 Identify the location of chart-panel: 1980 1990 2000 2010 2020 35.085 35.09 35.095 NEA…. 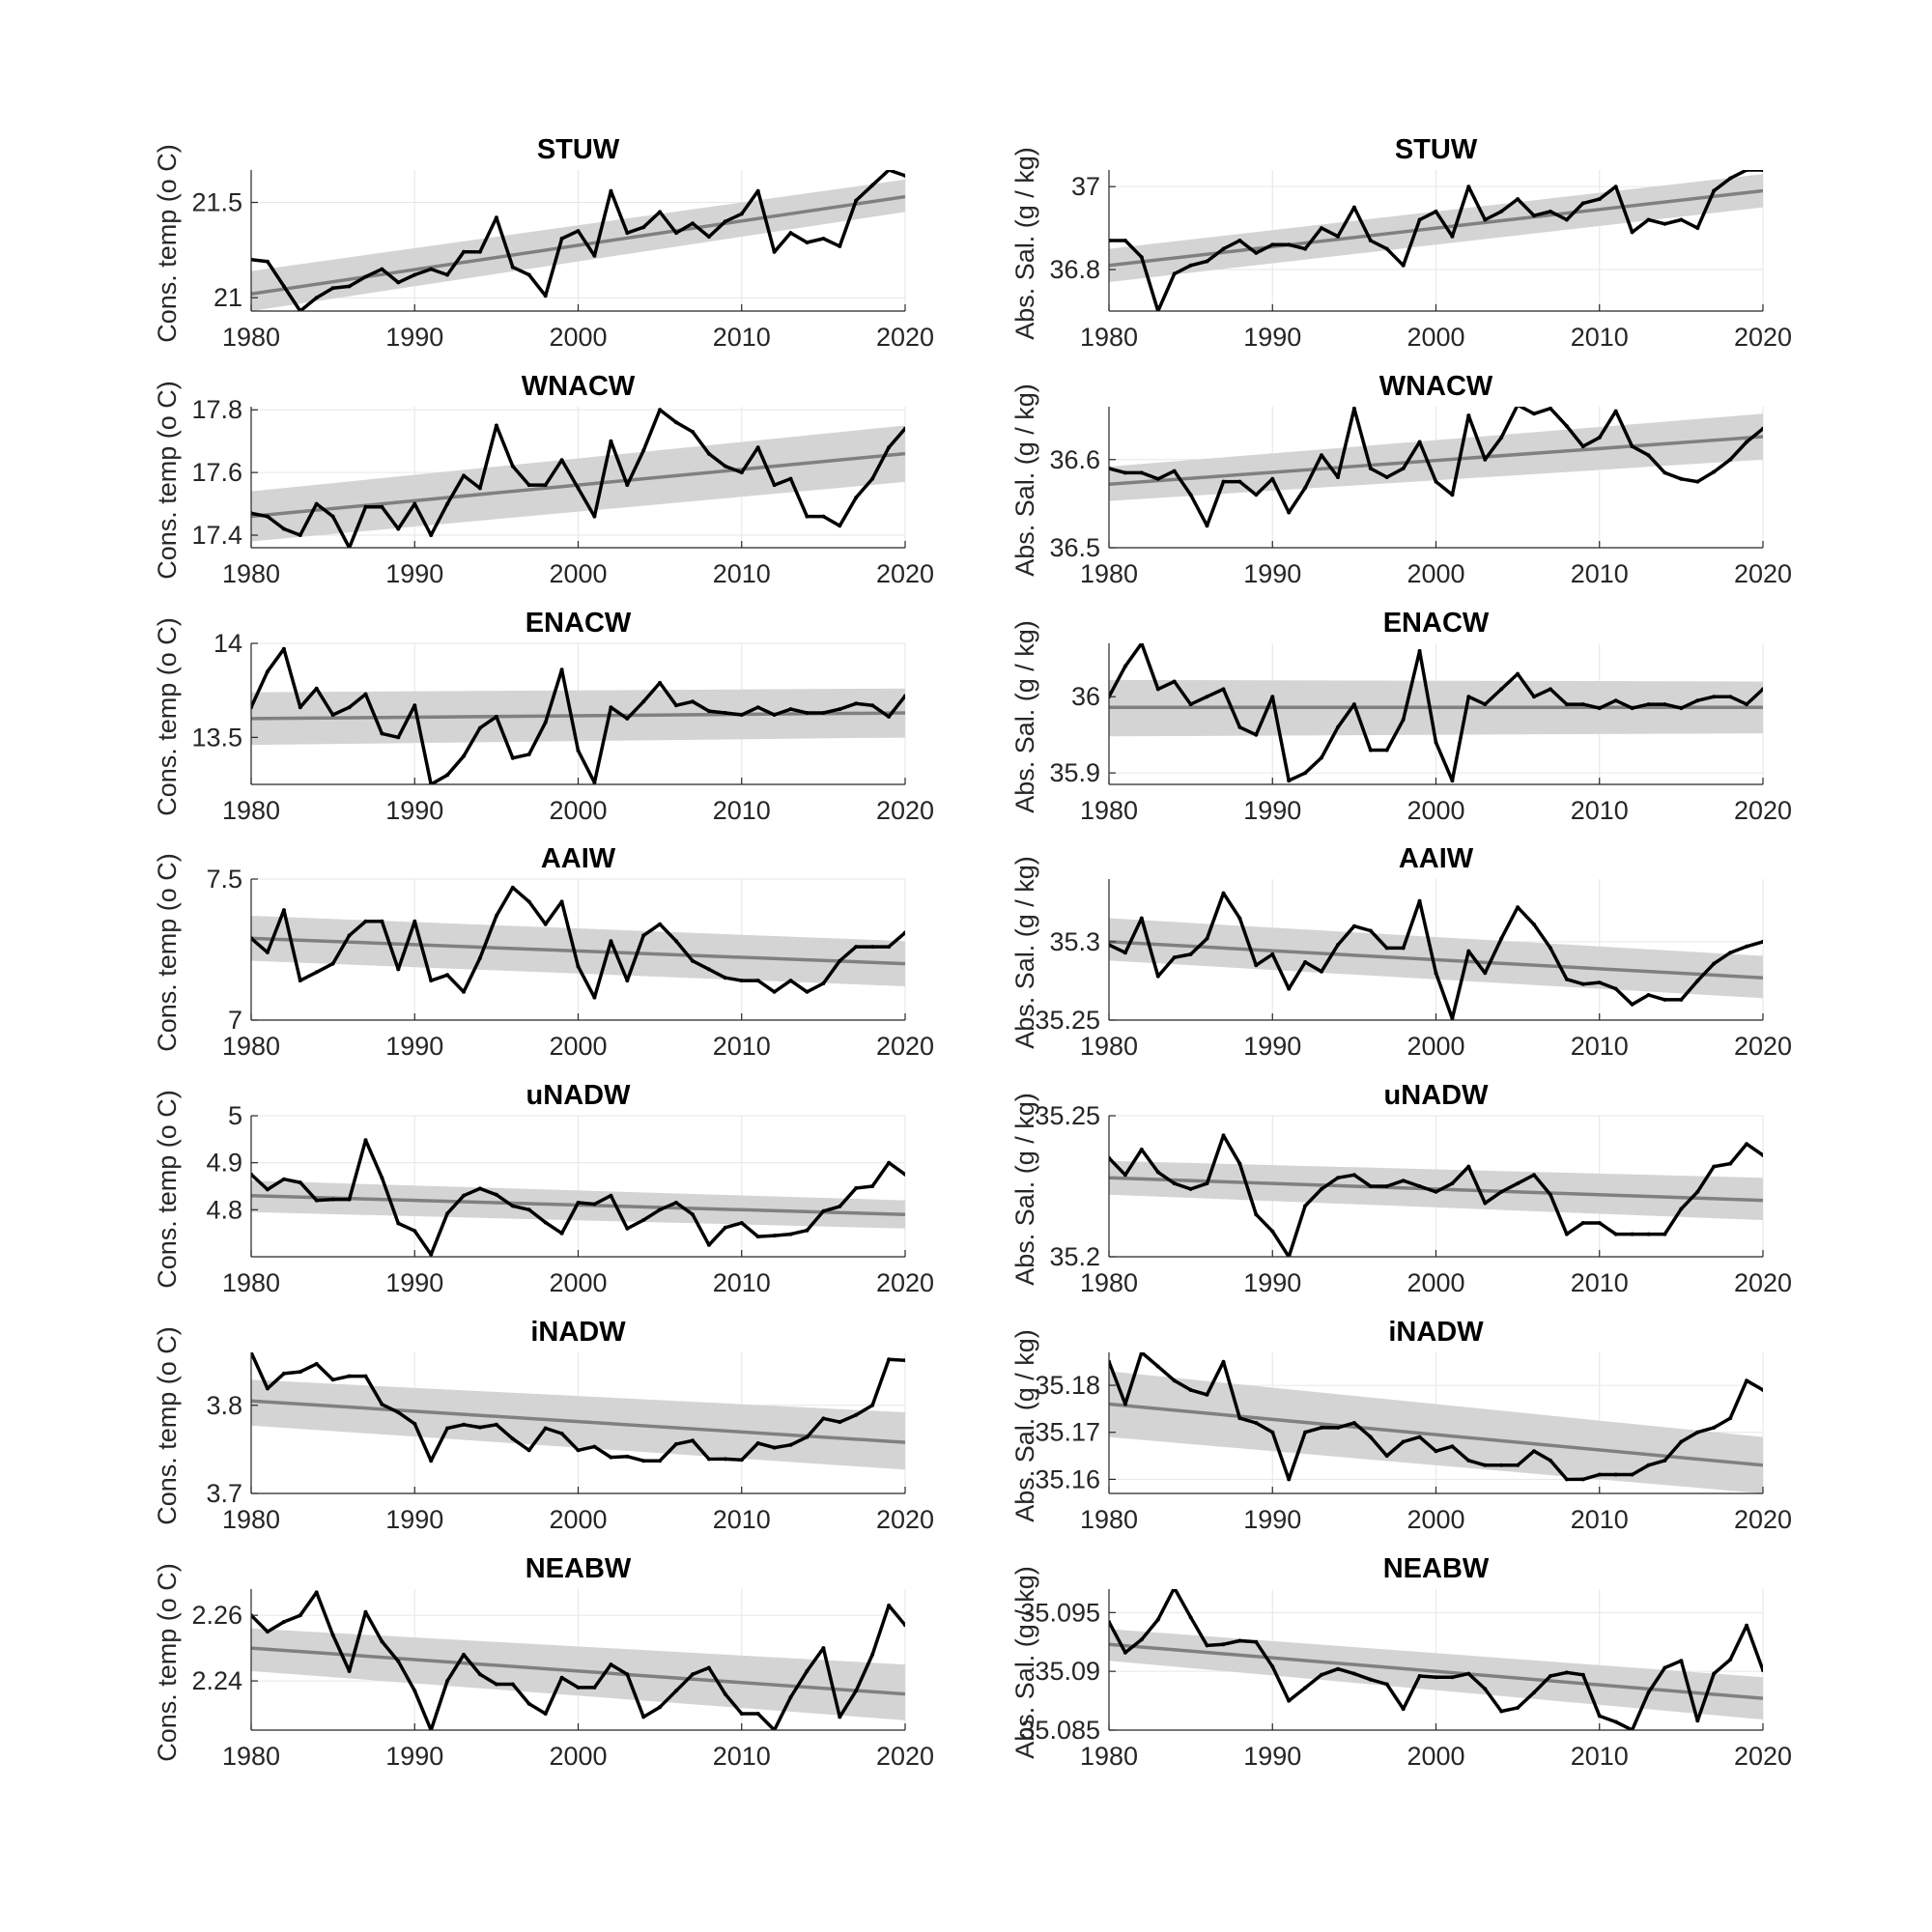
(1401, 1662).